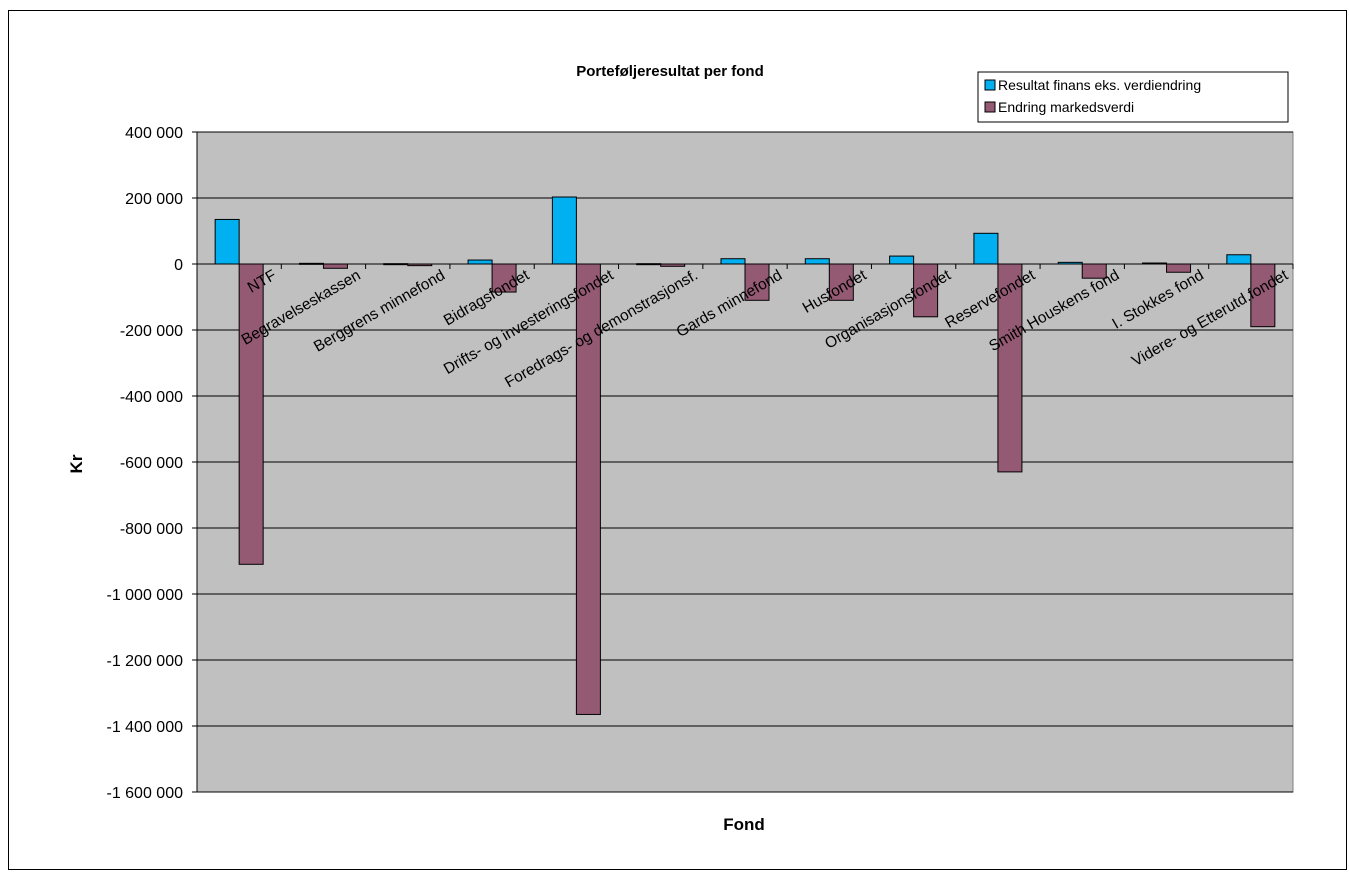 This screenshot has width=1349, height=872. Describe the element at coordinates (151, 529) in the screenshot. I see `y-tick-label: -800 000` at that location.